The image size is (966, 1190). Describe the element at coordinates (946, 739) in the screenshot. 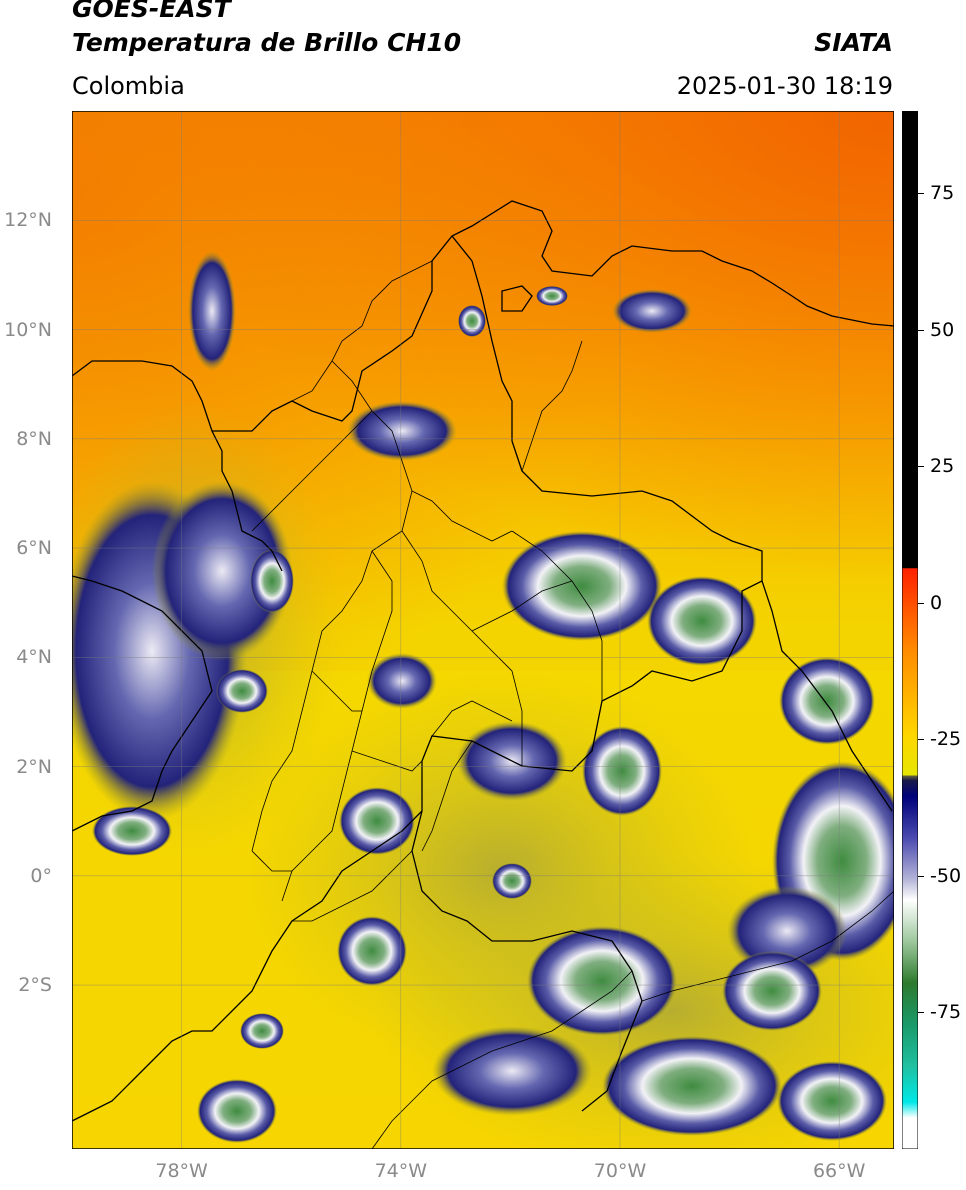

I see `colorbar-tick-label: -25` at that location.